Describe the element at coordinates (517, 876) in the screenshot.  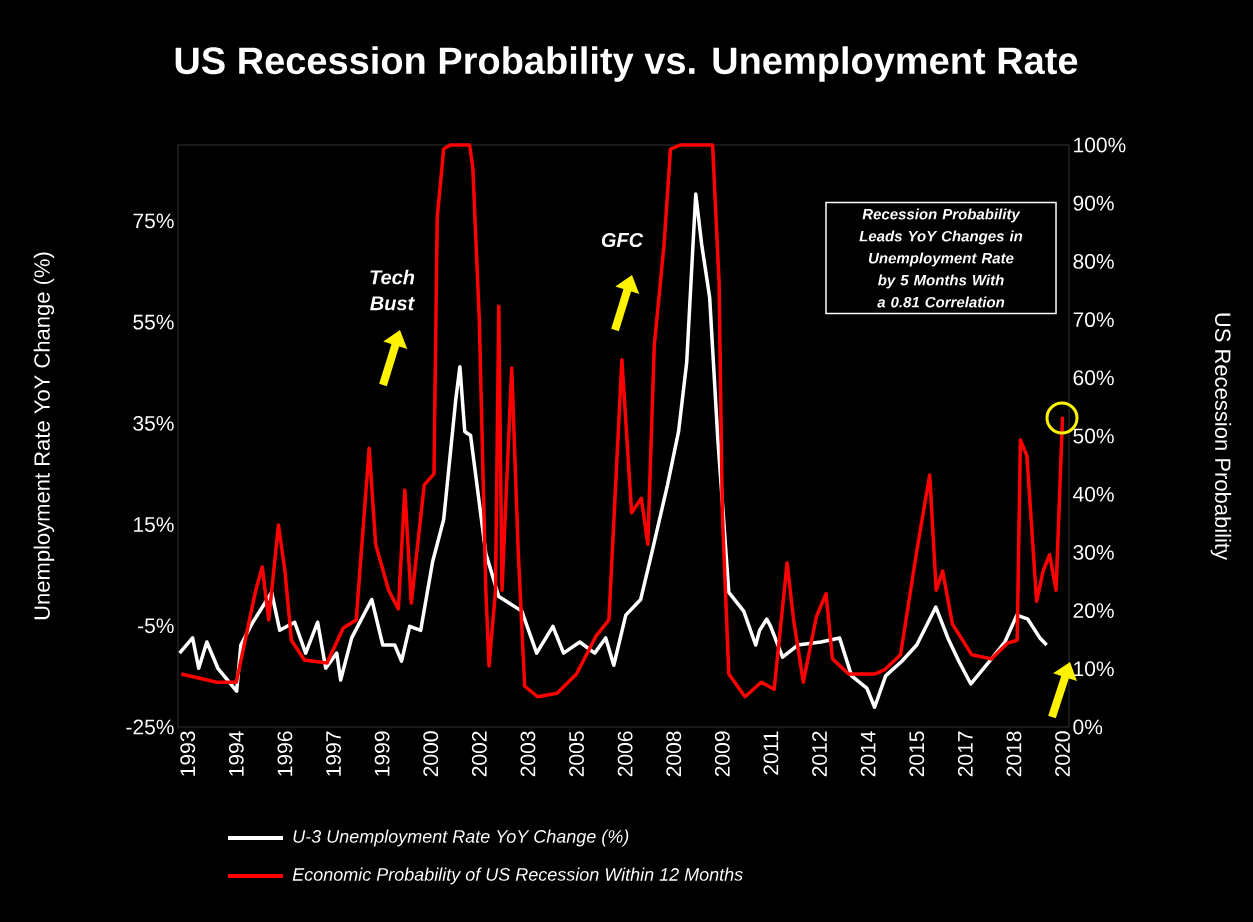
I see `legend-label: Economic Probability of US Recession Within 12 Months` at that location.